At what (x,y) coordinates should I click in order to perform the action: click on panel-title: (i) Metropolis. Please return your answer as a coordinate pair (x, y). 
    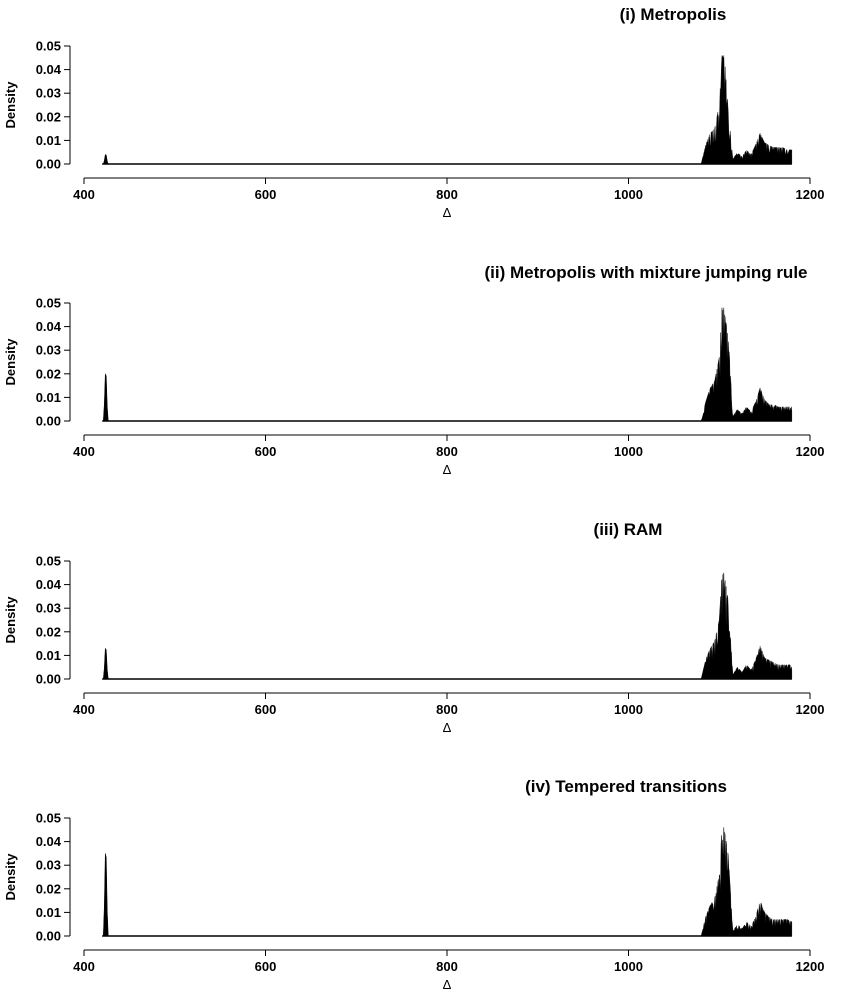
    Looking at the image, I should click on (673, 14).